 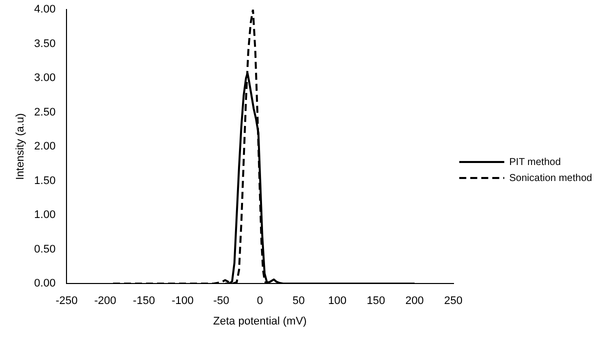 What do you see at coordinates (259, 301) in the screenshot?
I see `x-tick-label: 0` at bounding box center [259, 301].